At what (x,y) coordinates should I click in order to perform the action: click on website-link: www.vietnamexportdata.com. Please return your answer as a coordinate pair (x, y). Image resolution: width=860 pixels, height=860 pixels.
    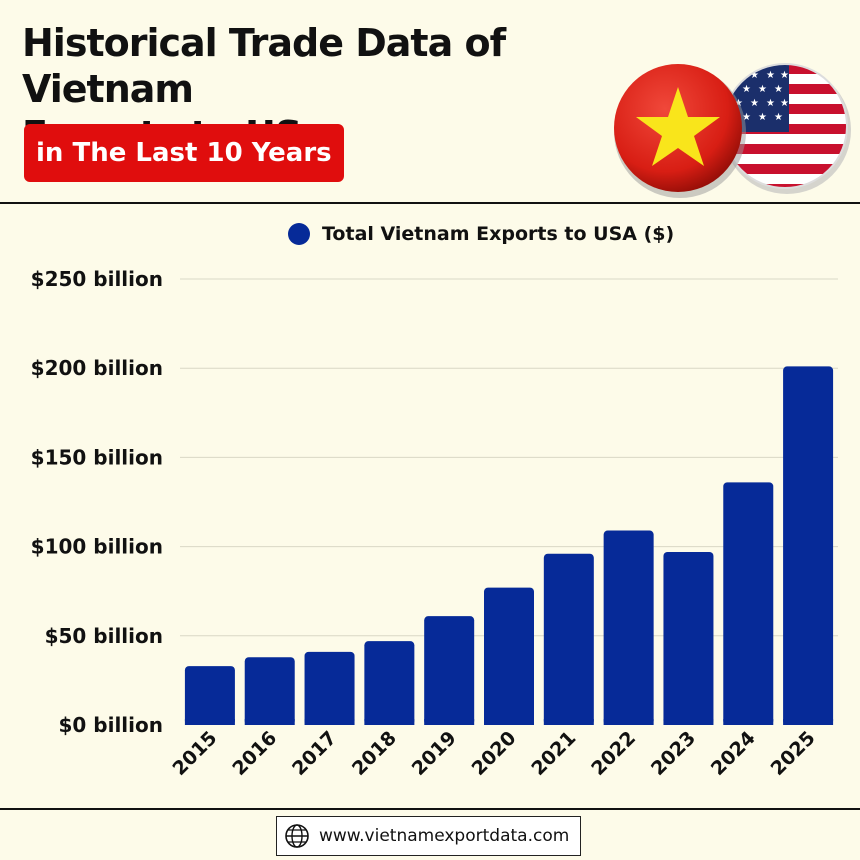
    Looking at the image, I should click on (428, 836).